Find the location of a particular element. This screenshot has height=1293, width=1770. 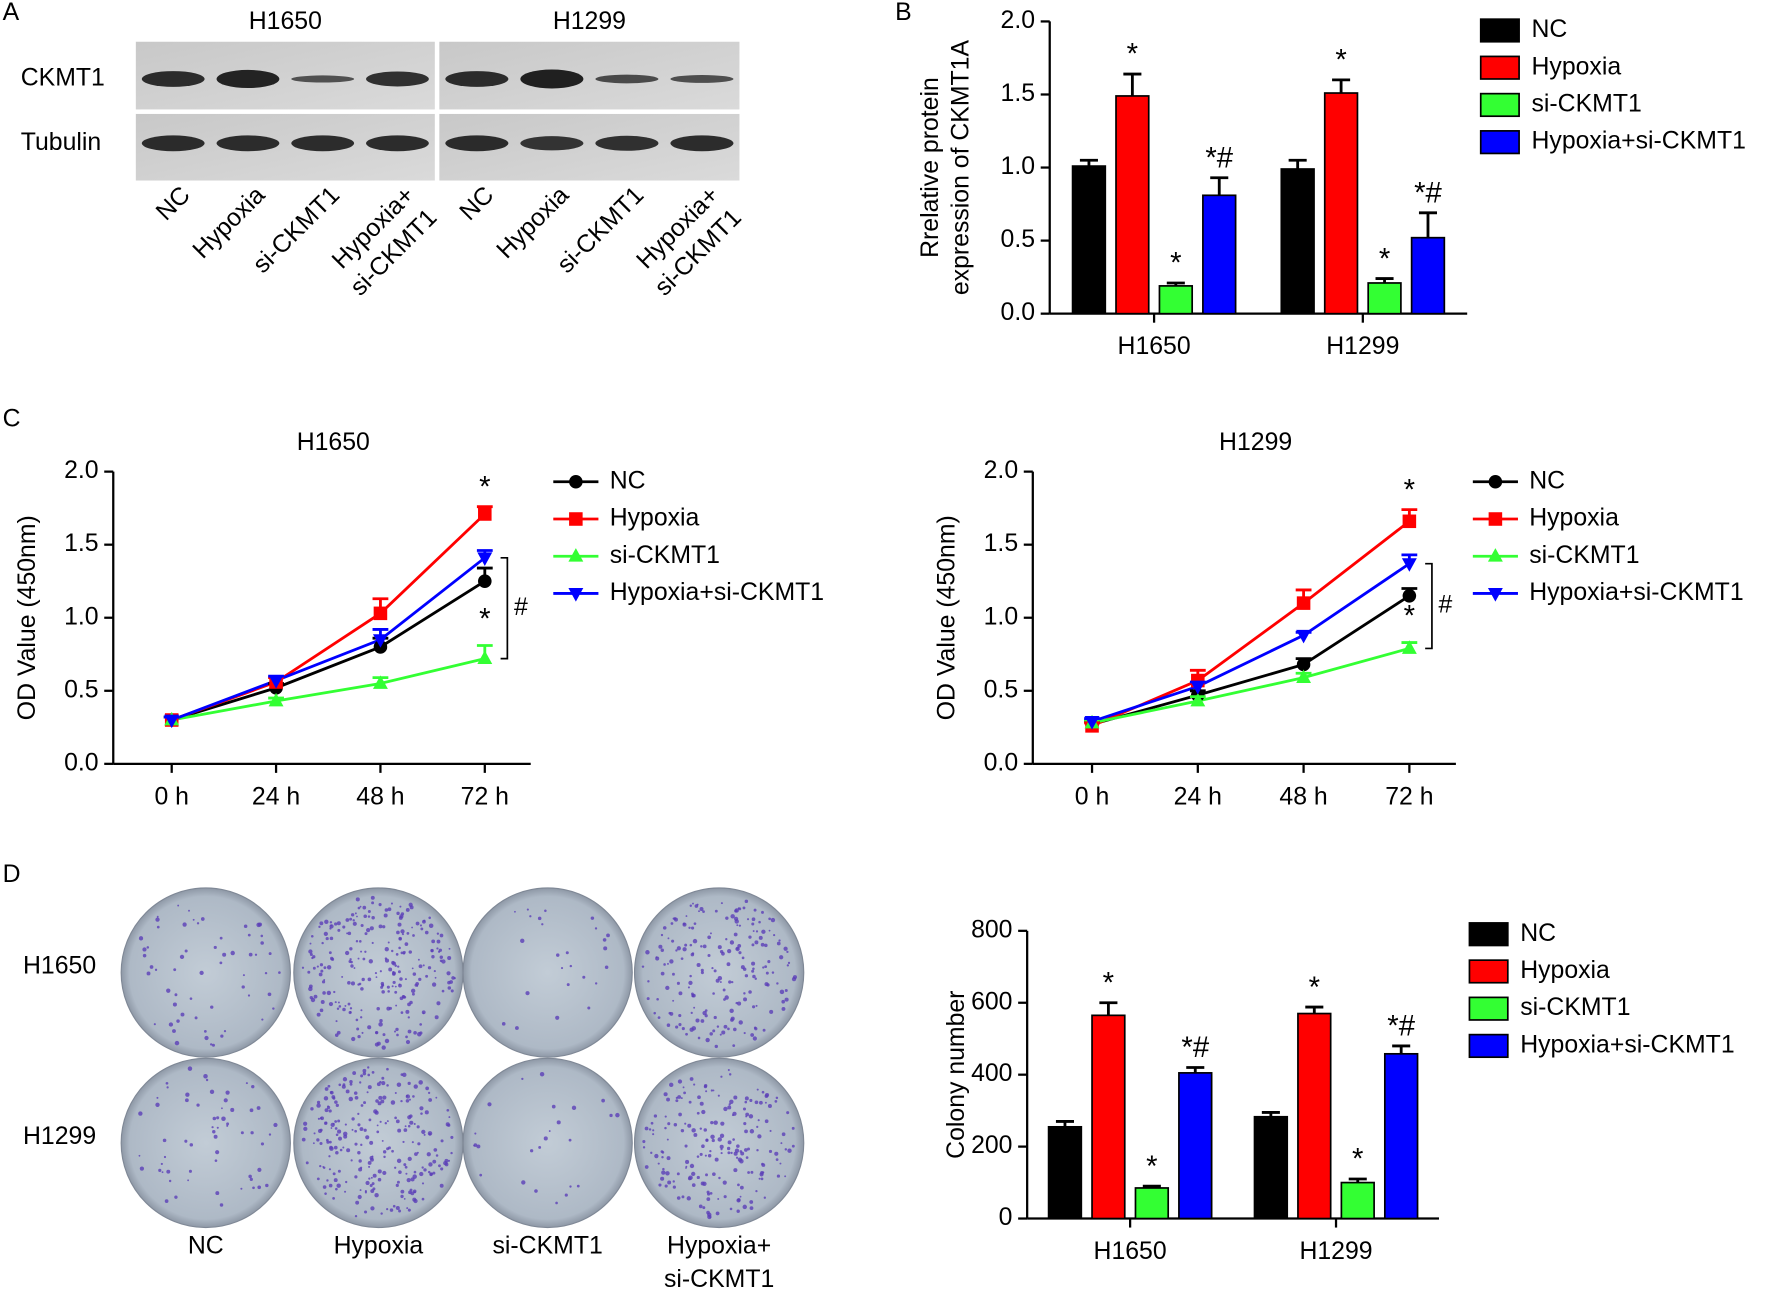

y-tick-label: 2.0 is located at coordinates (1001, 470).